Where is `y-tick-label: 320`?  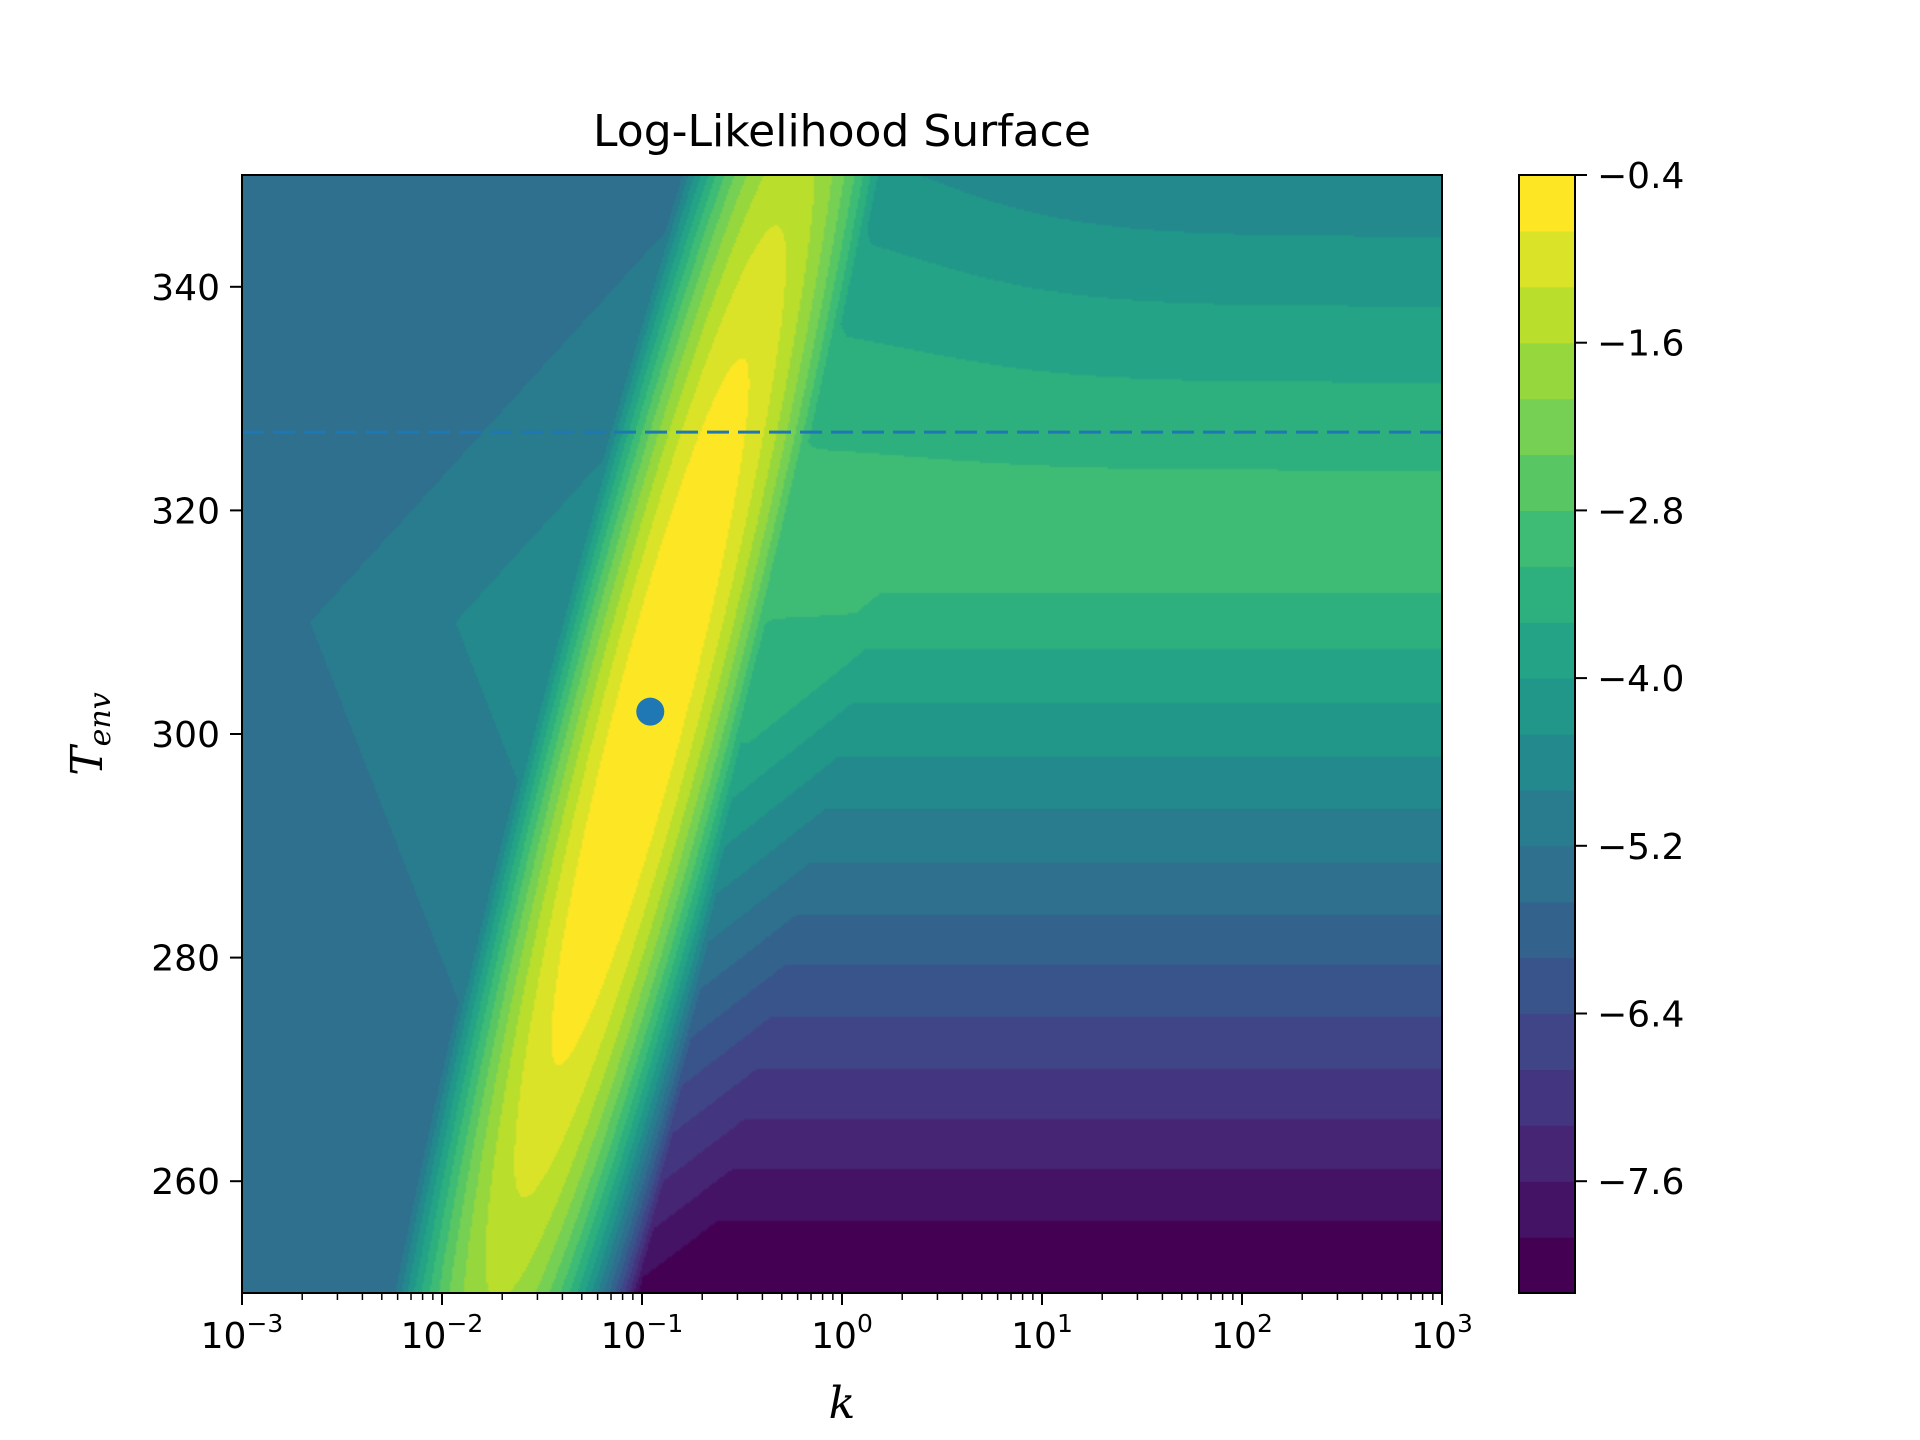 y-tick-label: 320 is located at coordinates (185, 511).